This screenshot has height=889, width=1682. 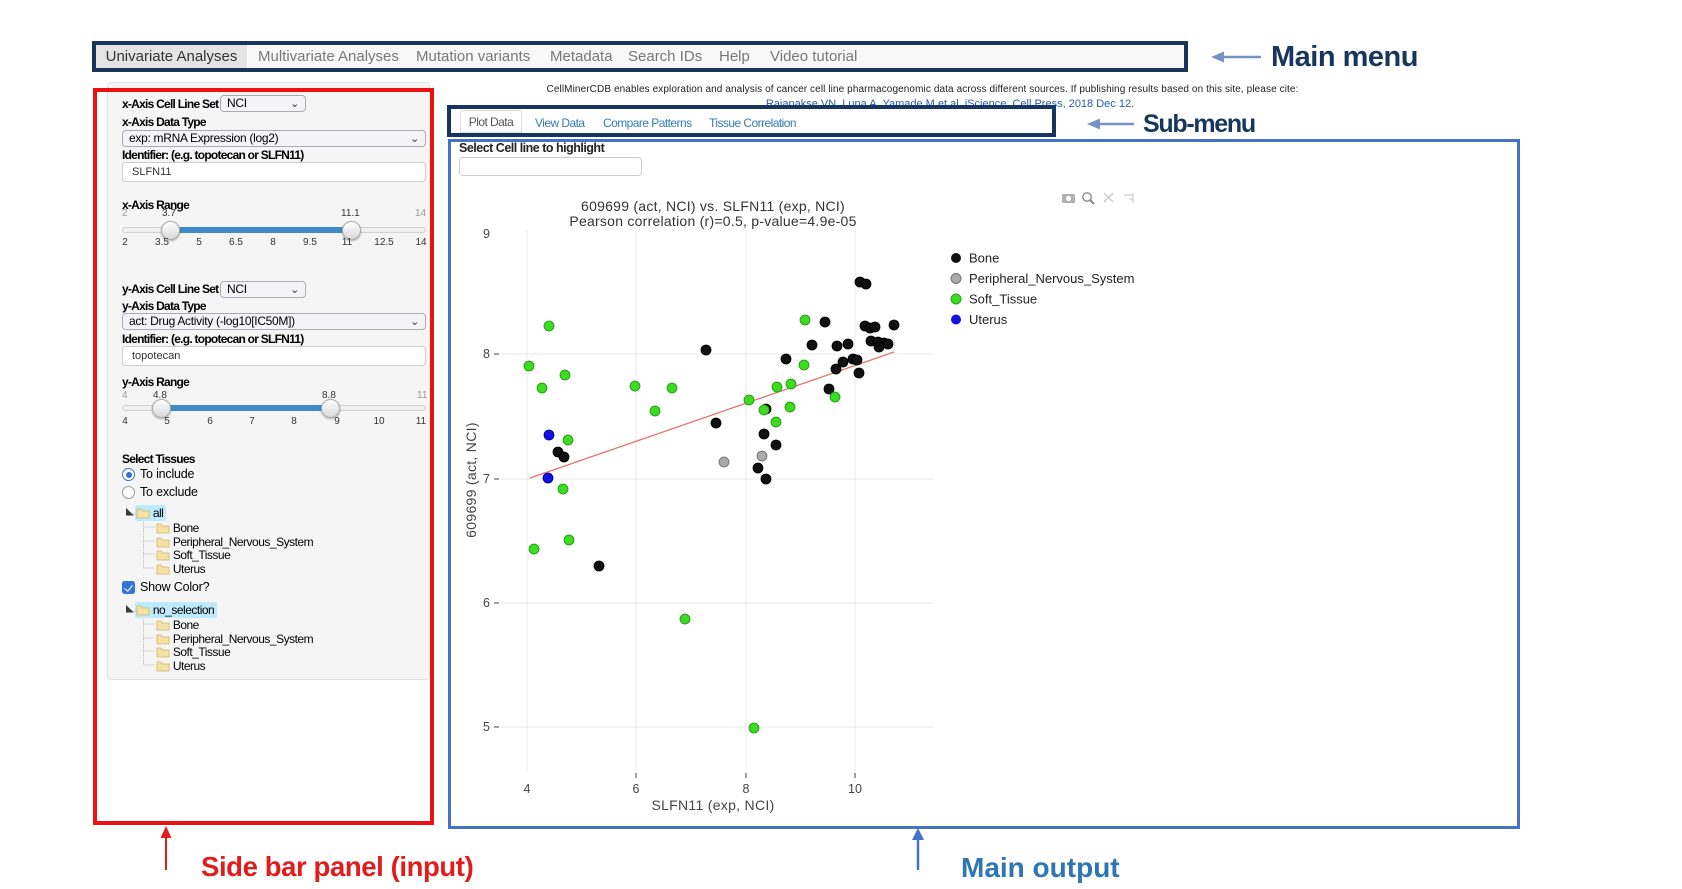 What do you see at coordinates (984, 258) in the screenshot?
I see `svg-text: Bone` at bounding box center [984, 258].